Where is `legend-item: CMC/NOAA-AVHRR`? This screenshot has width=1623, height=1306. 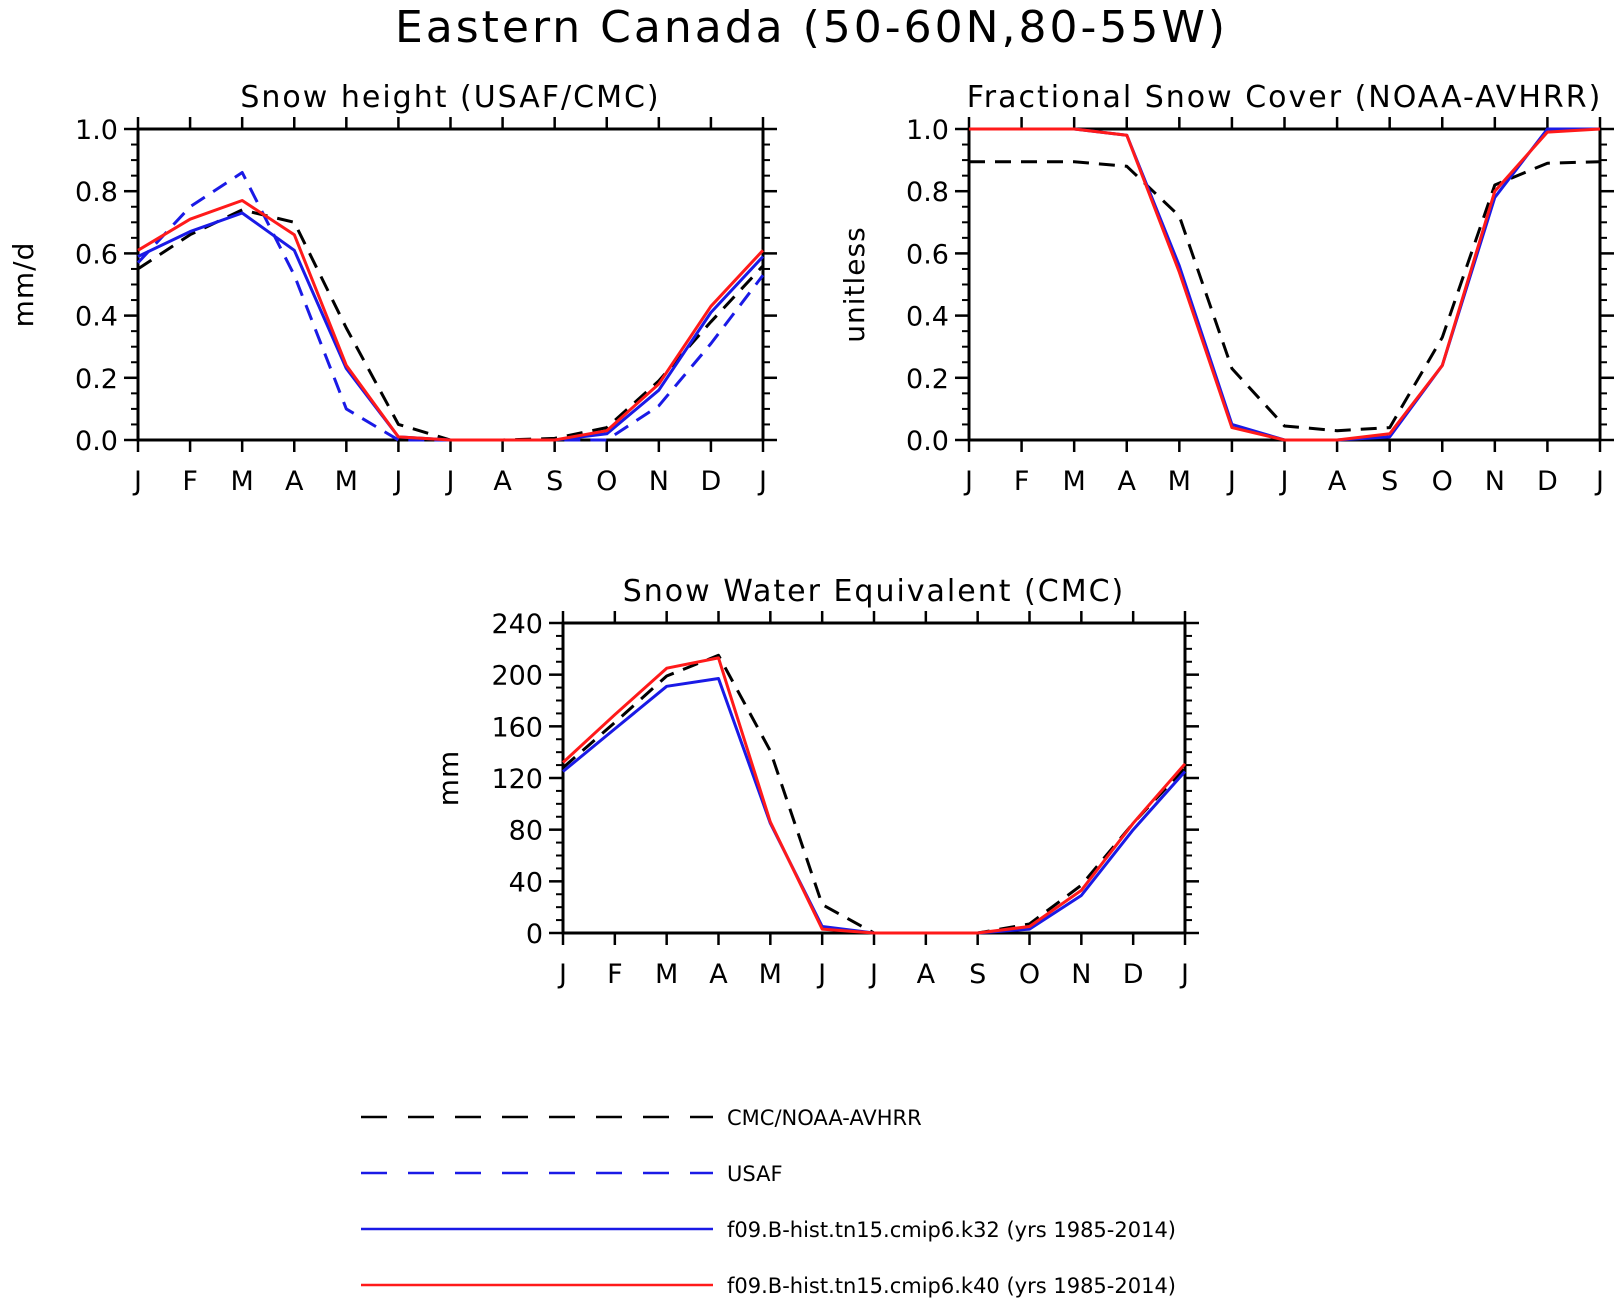 legend-item: CMC/NOAA-AVHRR is located at coordinates (641, 1118).